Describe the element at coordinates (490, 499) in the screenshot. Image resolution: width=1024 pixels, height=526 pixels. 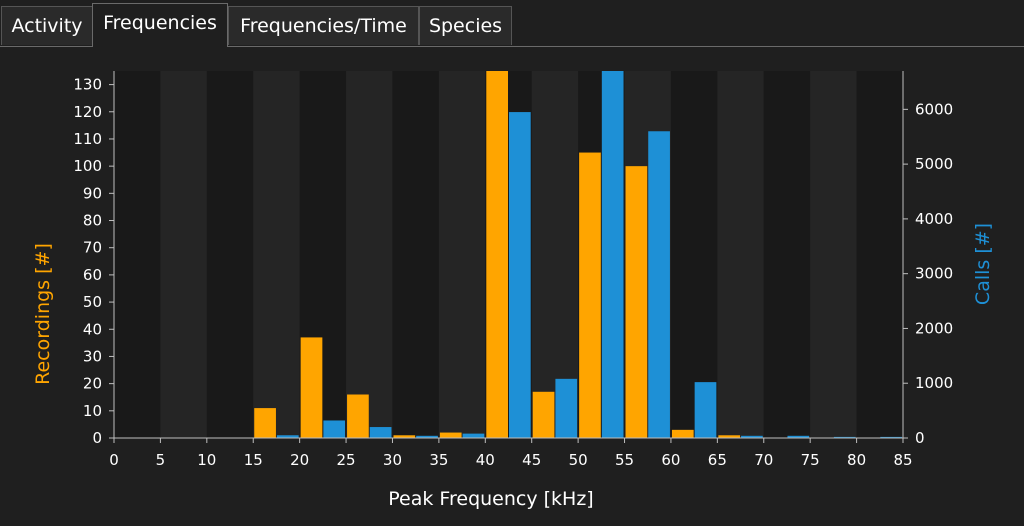
I see `x-axis-label: Peak Frequency [kHz]` at that location.